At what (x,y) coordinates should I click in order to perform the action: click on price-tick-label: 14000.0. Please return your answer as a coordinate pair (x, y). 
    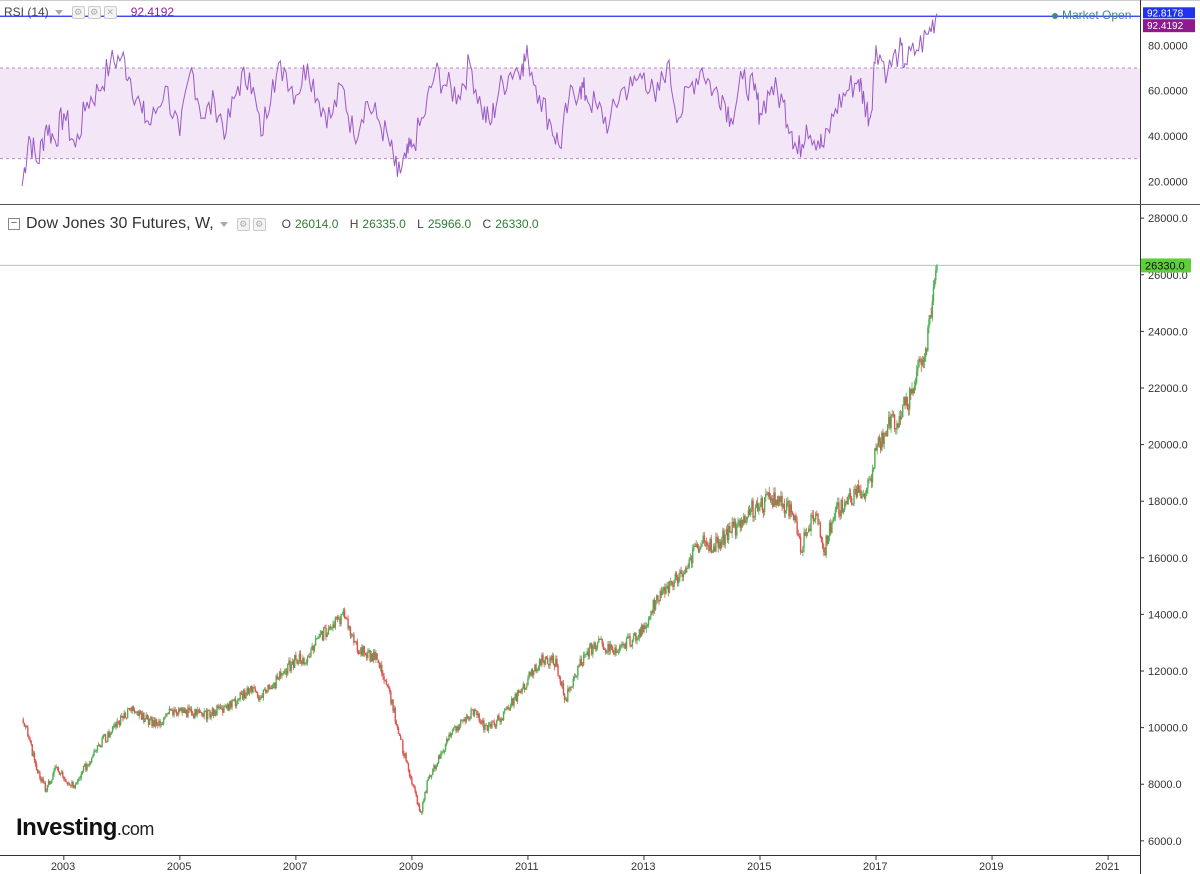
    Looking at the image, I should click on (1168, 615).